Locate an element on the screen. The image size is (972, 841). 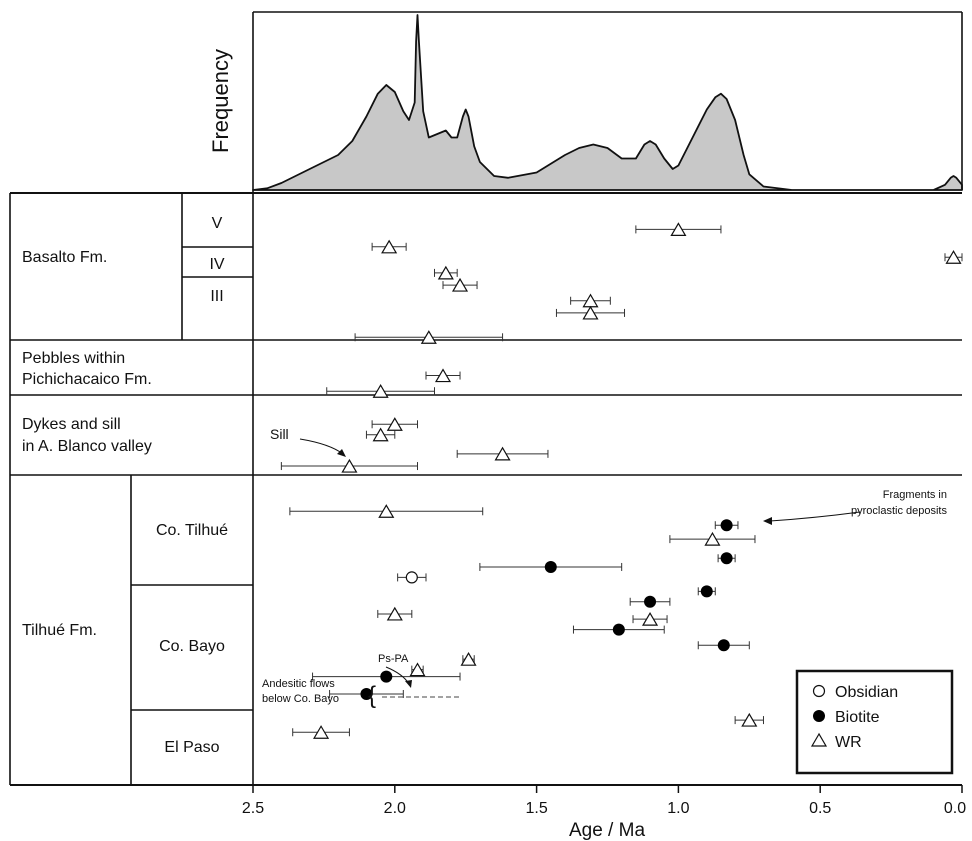
annotation-fragments-arrowhead is located at coordinates (767, 521).